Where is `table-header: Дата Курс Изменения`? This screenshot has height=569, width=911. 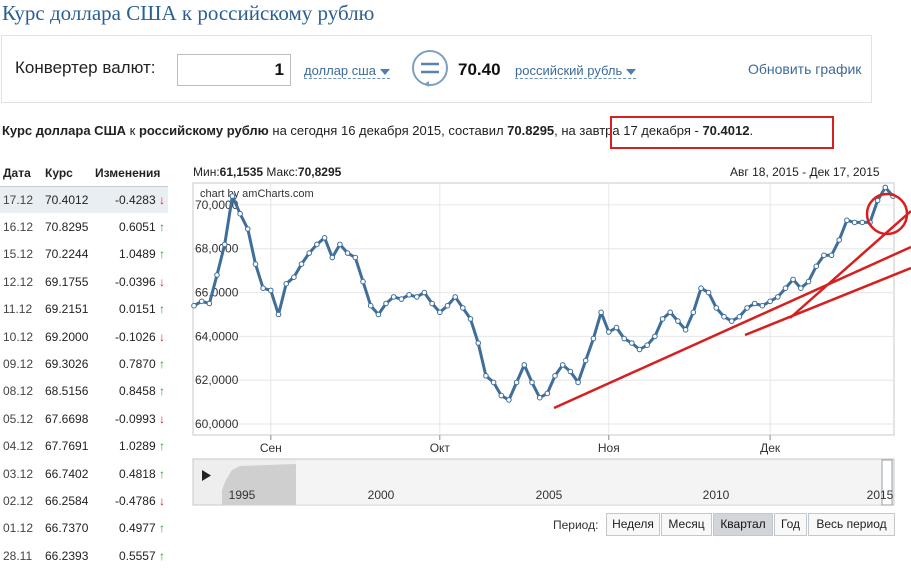 table-header: Дата Курс Изменения is located at coordinates (84, 173).